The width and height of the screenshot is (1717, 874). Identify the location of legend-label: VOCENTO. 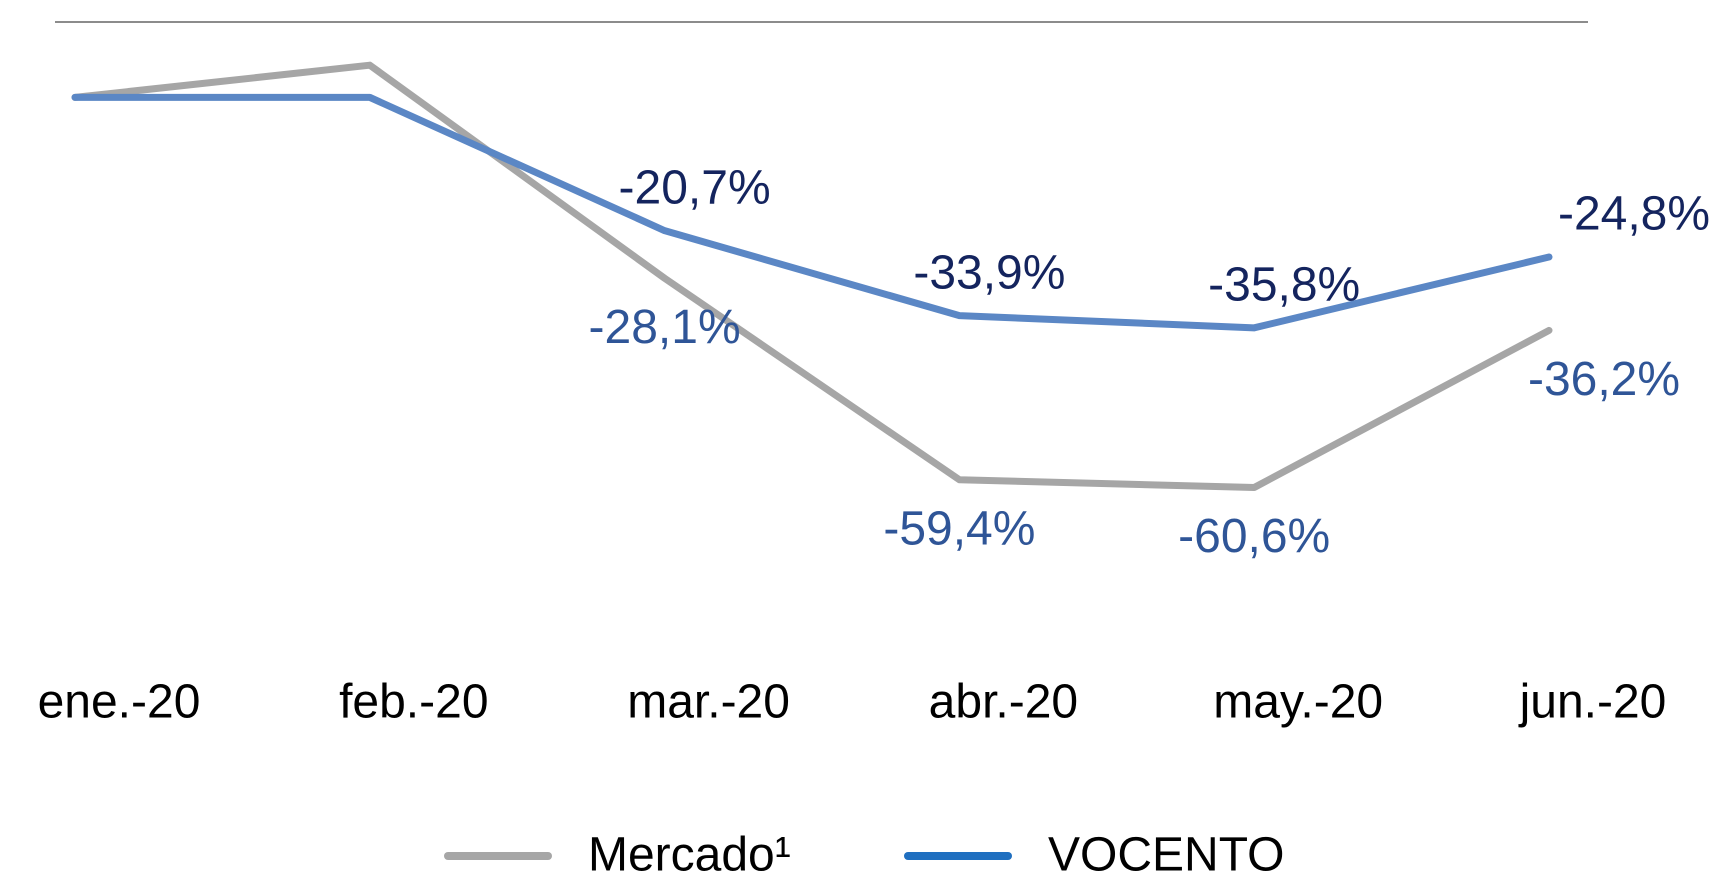
(1166, 851).